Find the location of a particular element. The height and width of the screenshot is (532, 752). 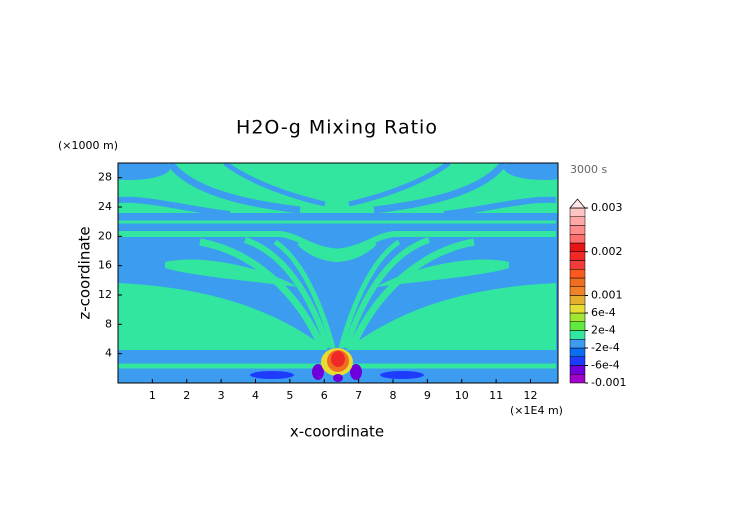

x-tick-label: 4 is located at coordinates (255, 395).